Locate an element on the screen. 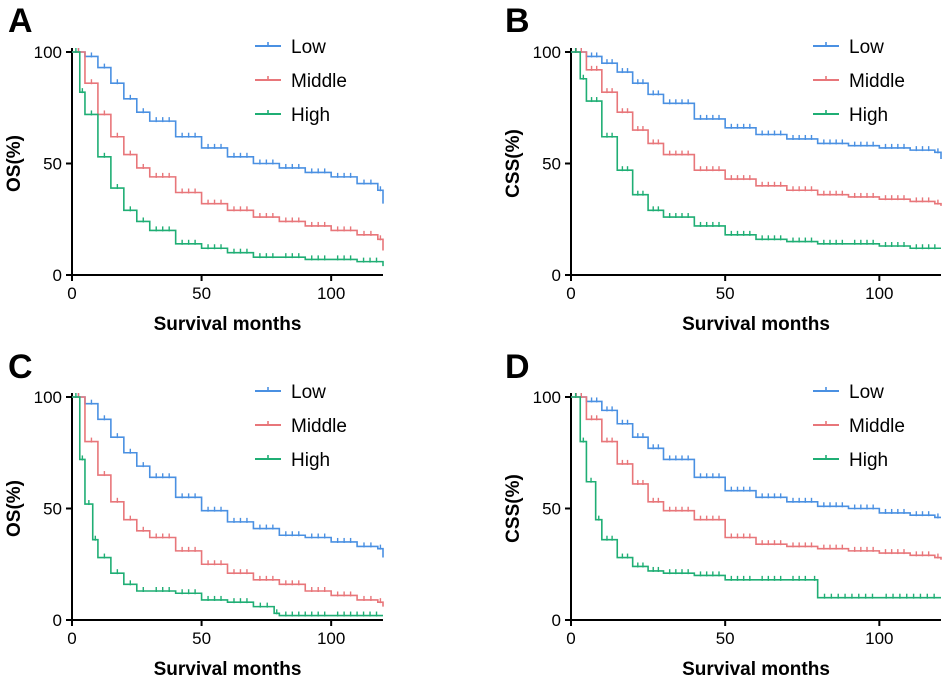 The height and width of the screenshot is (687, 944). panel-letter: C is located at coordinates (20, 367).